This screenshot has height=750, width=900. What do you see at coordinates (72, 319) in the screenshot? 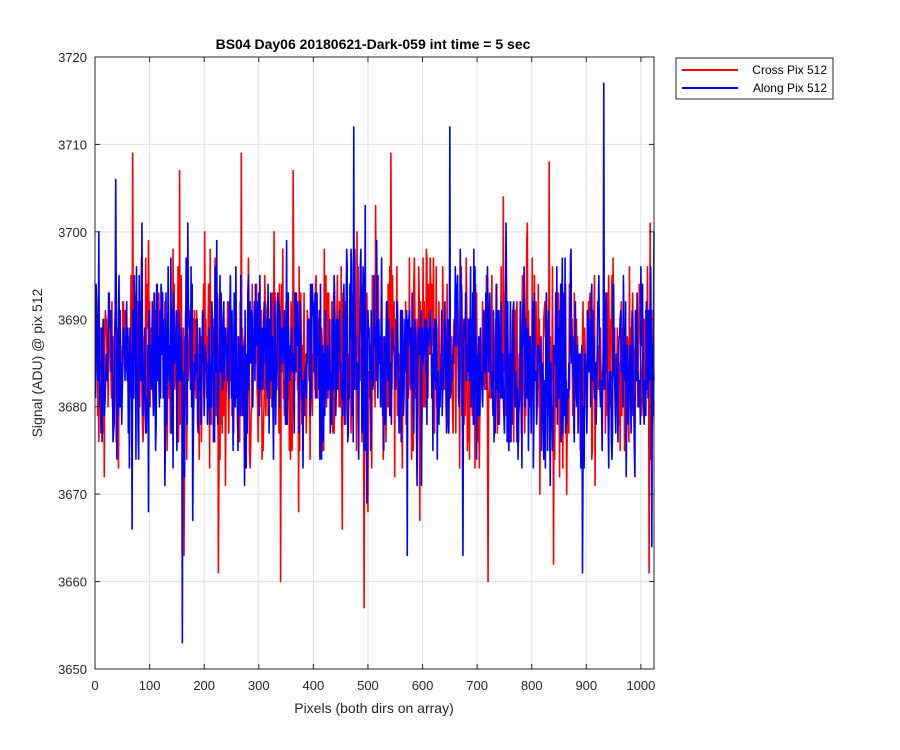
I see `y-tick-label: 3690` at bounding box center [72, 319].